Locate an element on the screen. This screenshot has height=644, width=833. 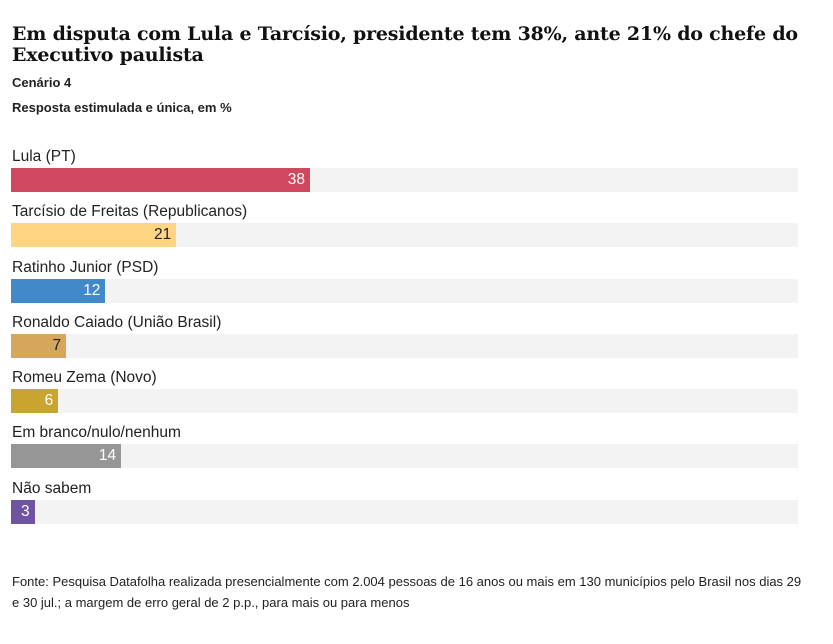
bar-row: Romeu Zema (Novo) 6 is located at coordinates (404, 394).